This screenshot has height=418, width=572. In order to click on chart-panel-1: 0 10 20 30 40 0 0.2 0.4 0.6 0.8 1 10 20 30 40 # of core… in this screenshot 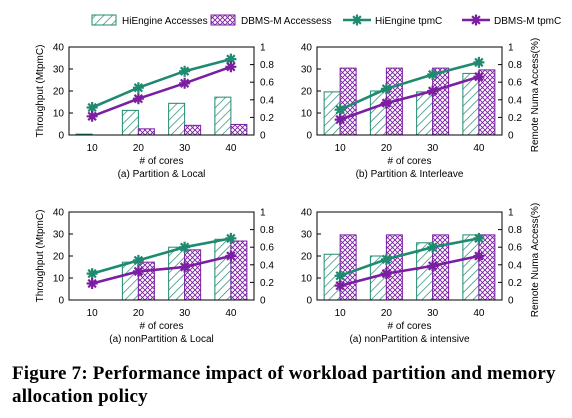, I will do `click(154, 112)`.